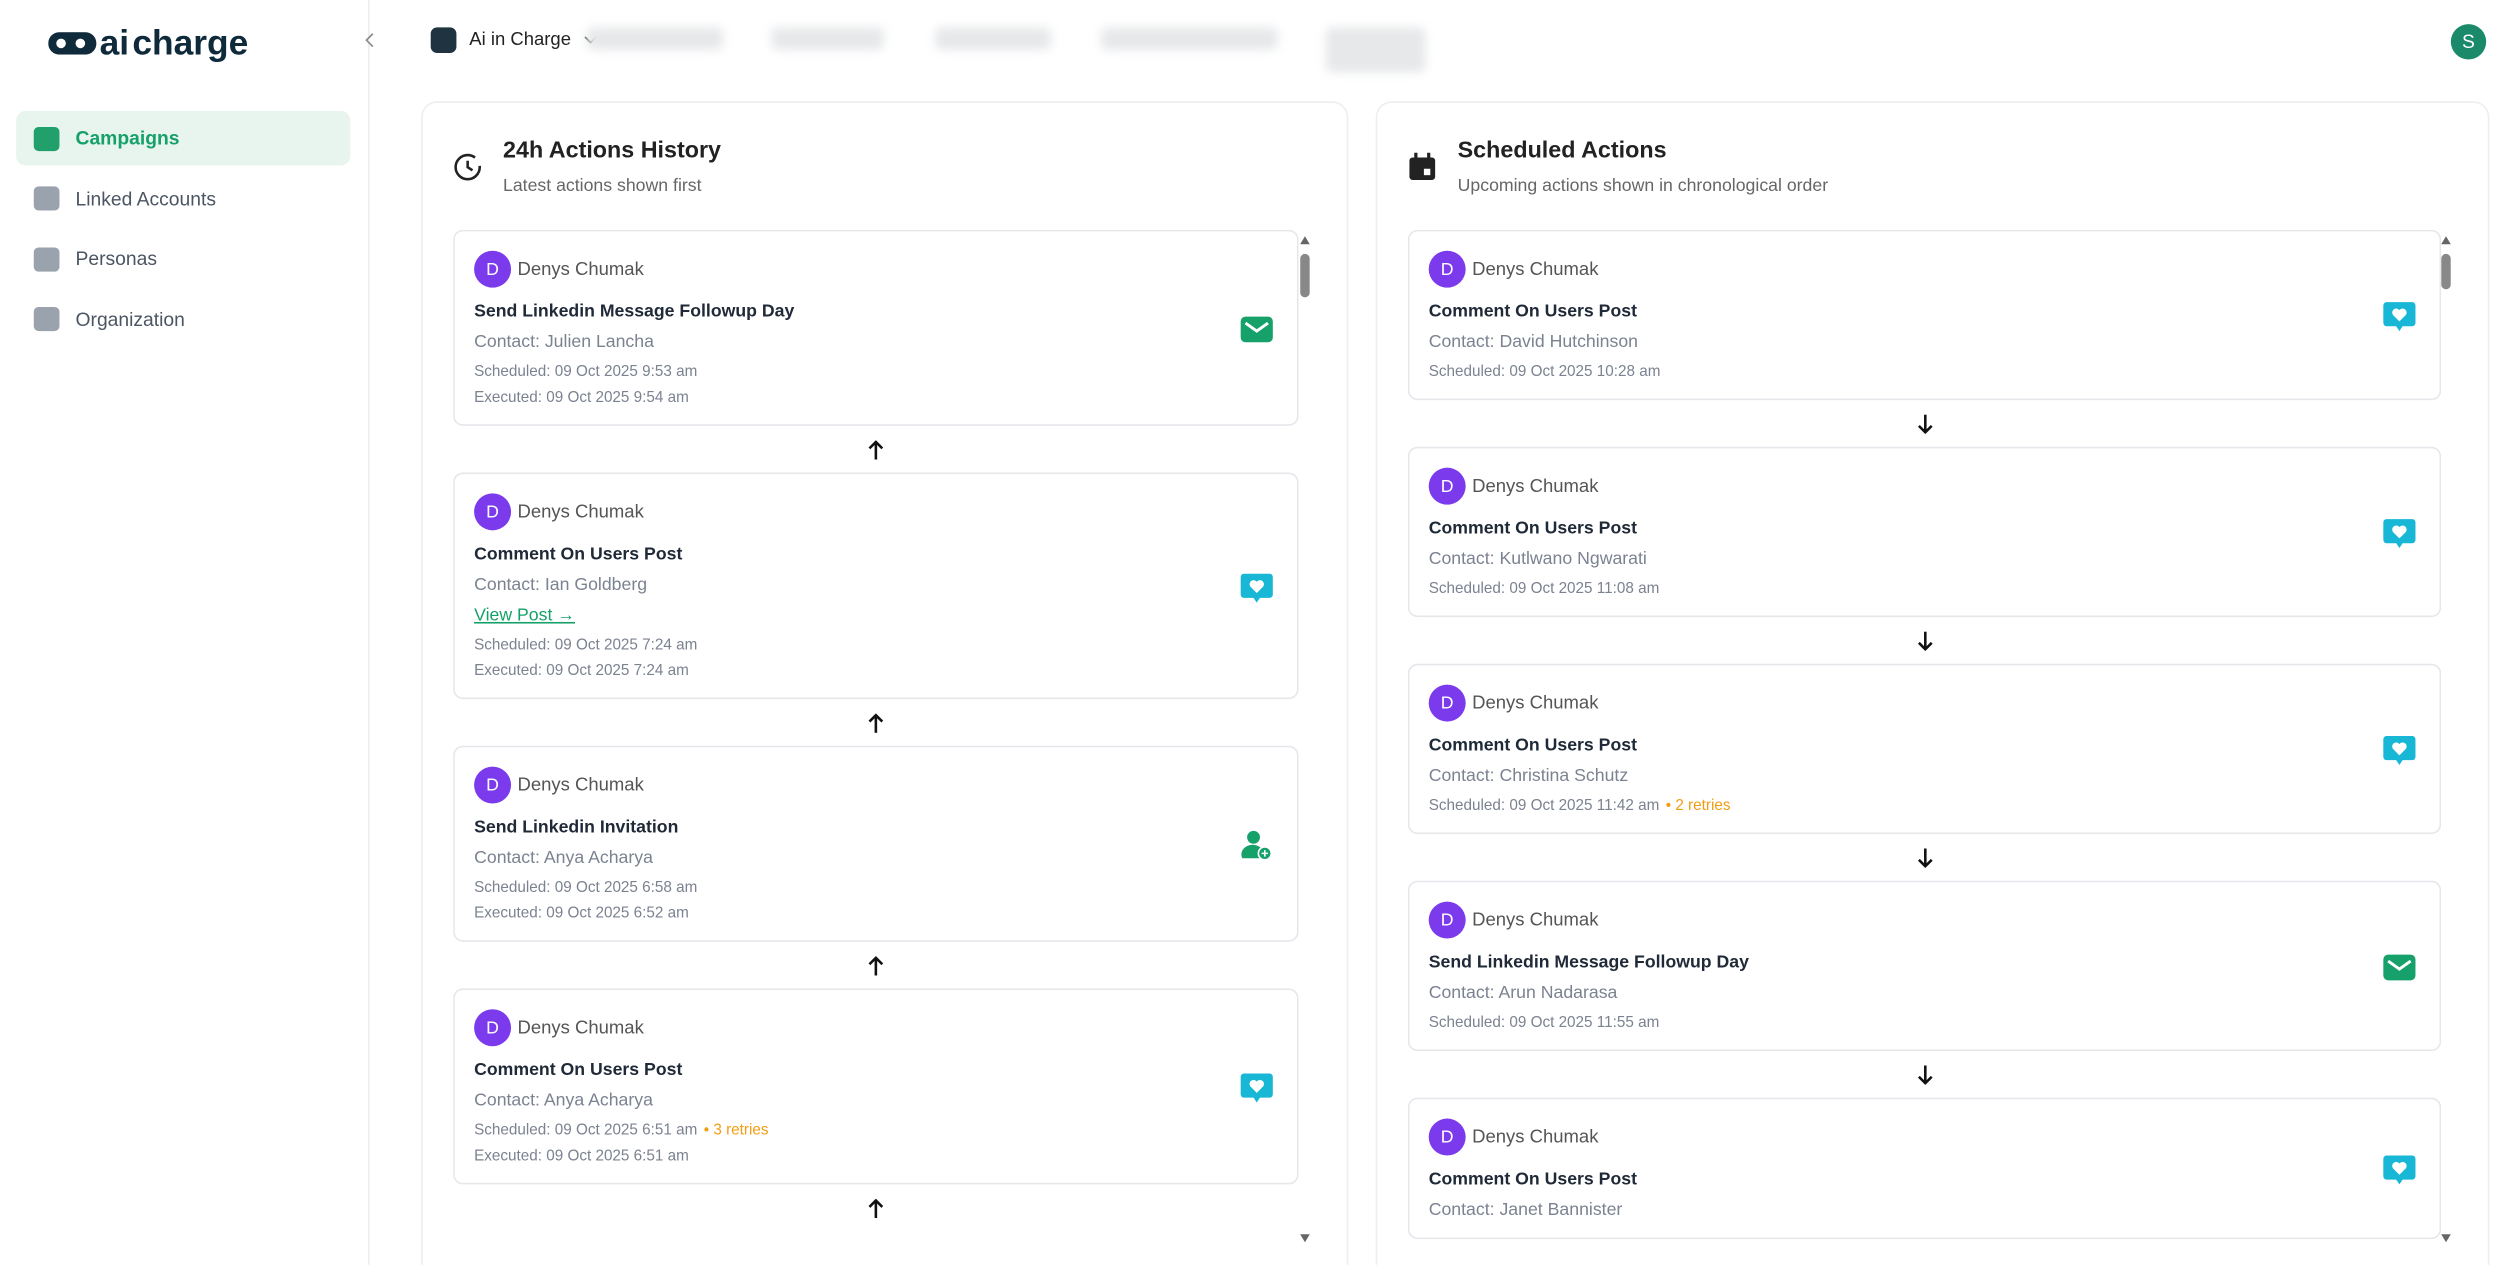 This screenshot has width=2520, height=1265. Describe the element at coordinates (1422, 166) in the screenshot. I see `calendar-icon` at that location.